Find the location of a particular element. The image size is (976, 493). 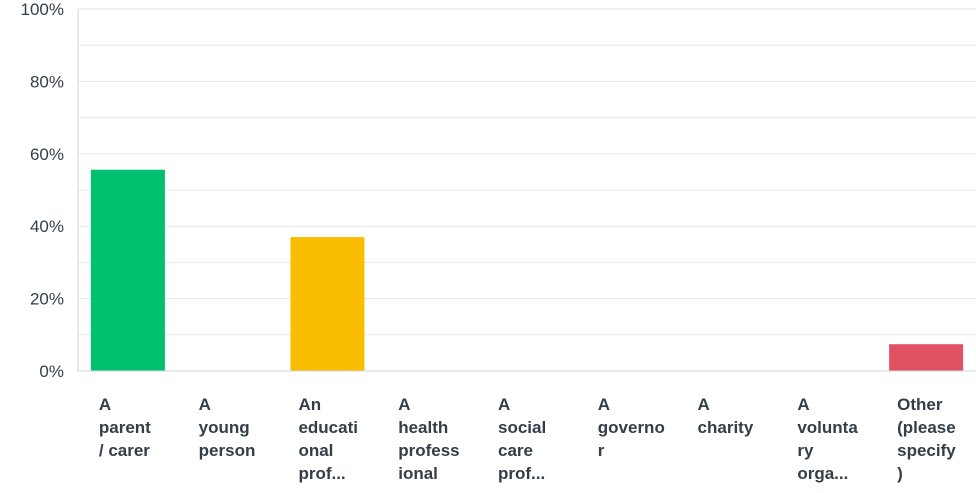

x-category-label: Other (please specify) is located at coordinates (926, 439).